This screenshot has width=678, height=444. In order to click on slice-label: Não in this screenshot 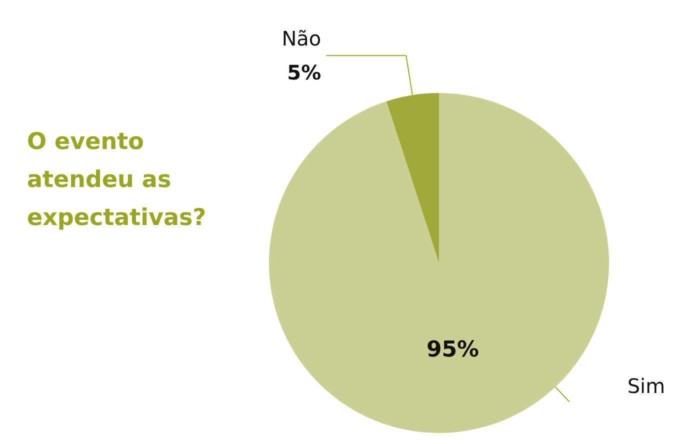, I will do `click(302, 38)`.